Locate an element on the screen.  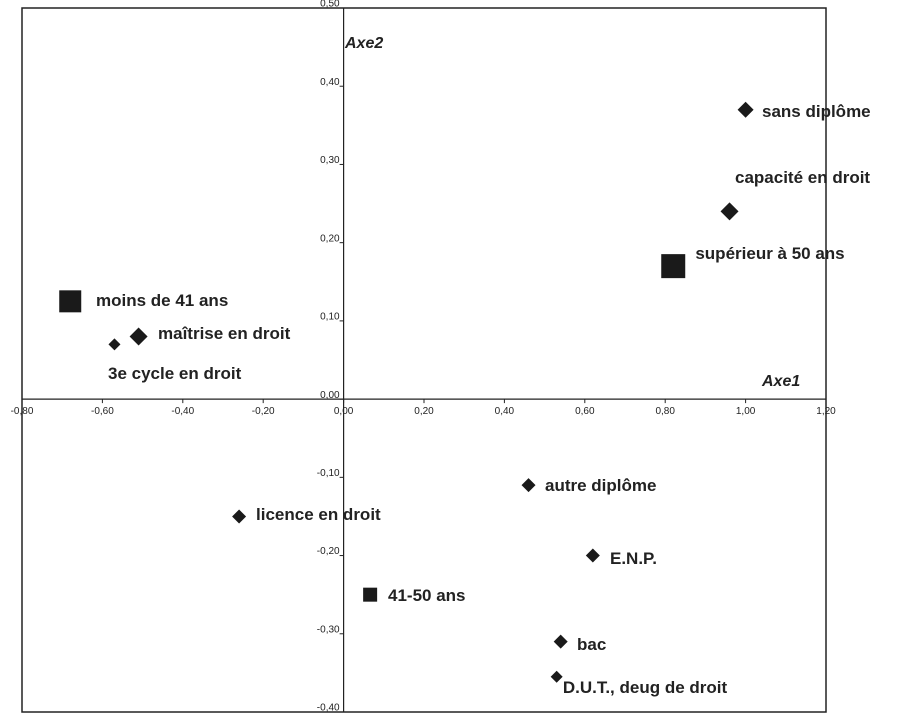
point-label: supérieur à 50 ans is located at coordinates (770, 253).